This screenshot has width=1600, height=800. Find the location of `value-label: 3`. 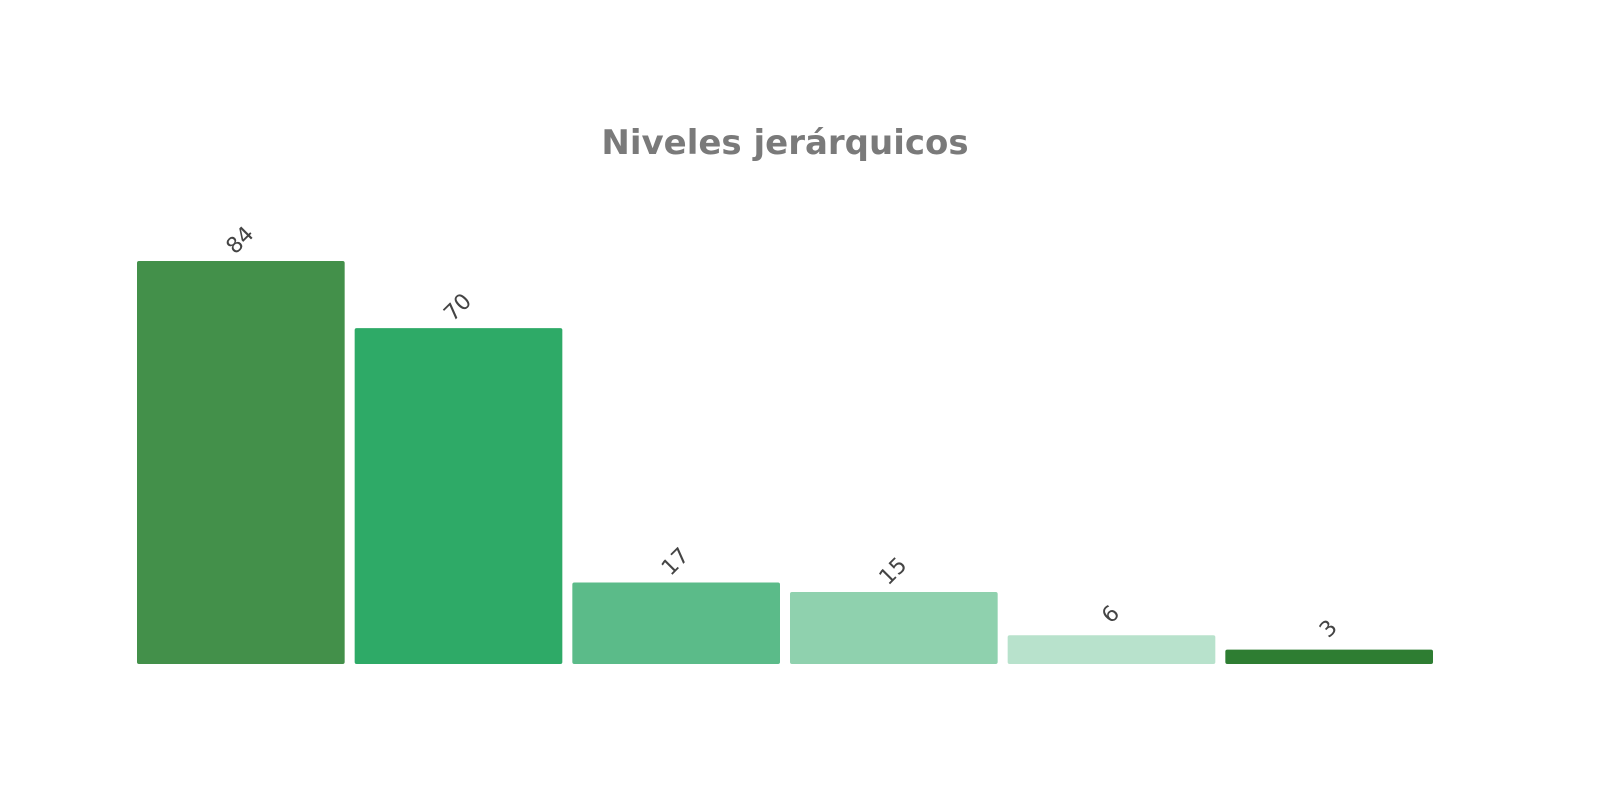

value-label: 3 is located at coordinates (1329, 629).